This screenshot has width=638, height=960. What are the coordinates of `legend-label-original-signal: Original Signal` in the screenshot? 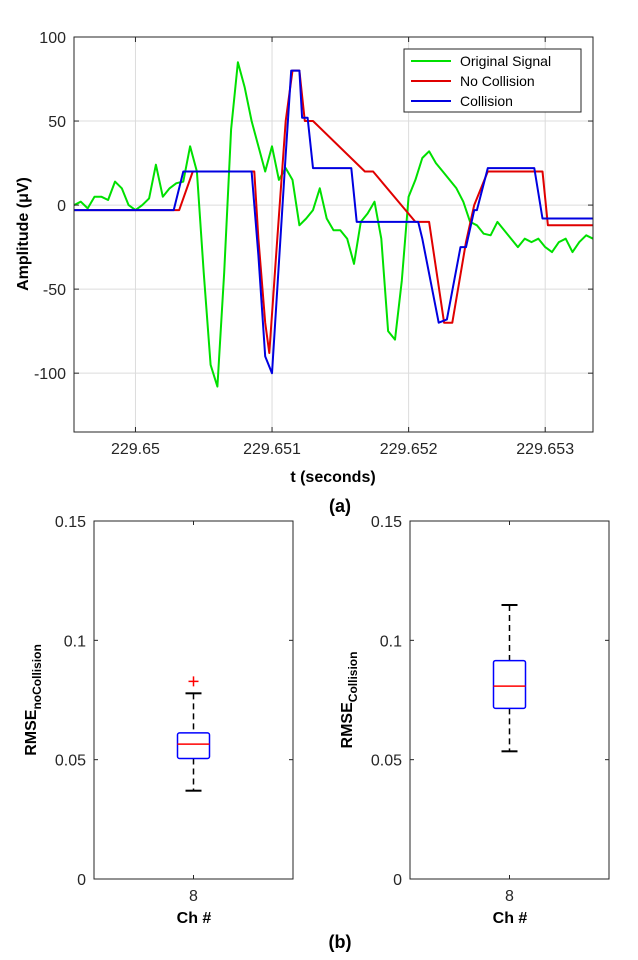 It's located at (505, 61).